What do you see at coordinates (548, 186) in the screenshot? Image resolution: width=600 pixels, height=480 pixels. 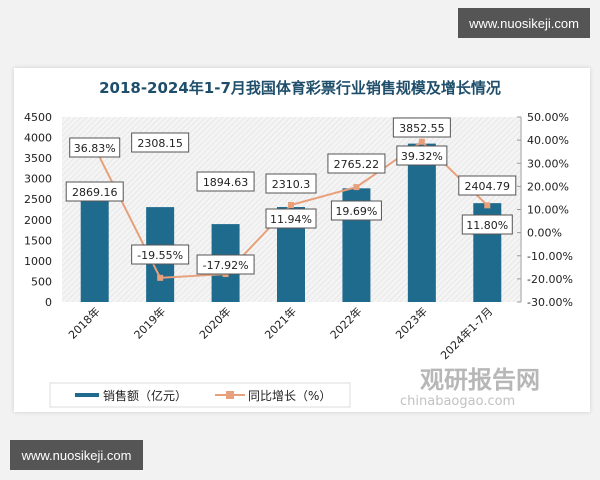 I see `y-right-tick: 20.00%` at bounding box center [548, 186].